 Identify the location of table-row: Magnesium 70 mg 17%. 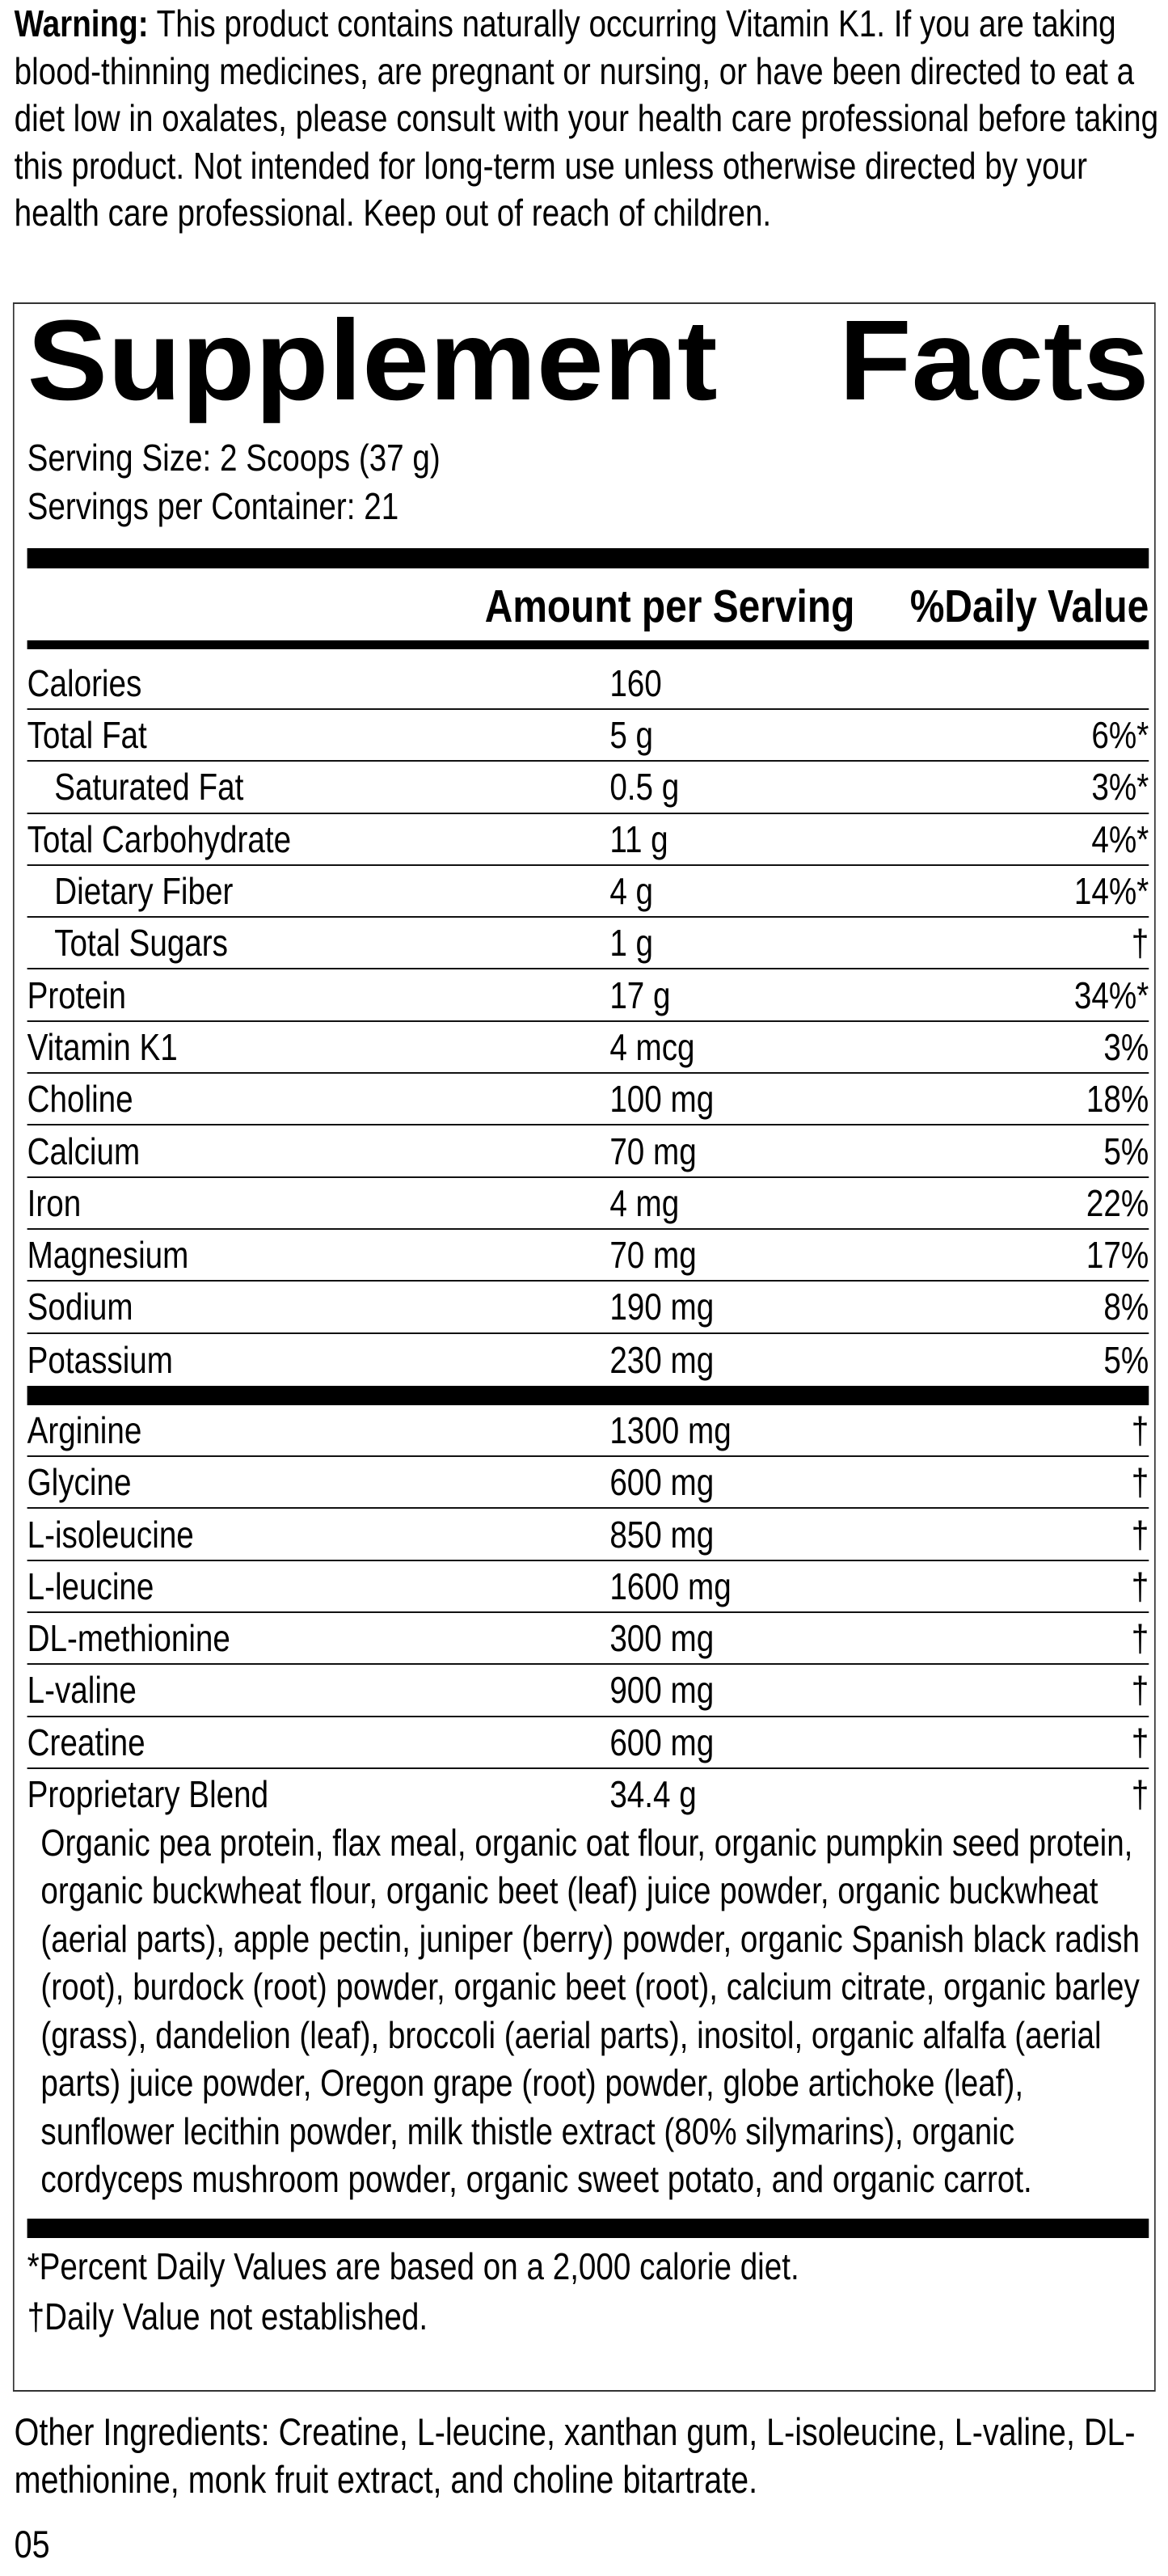
(588, 1256).